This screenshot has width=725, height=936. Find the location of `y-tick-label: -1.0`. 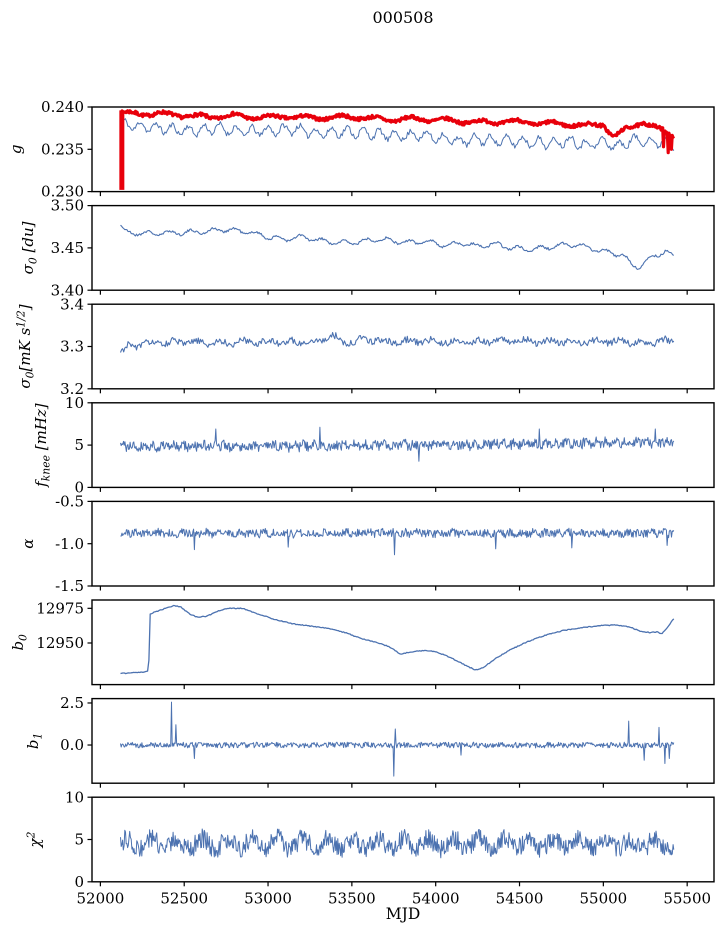

y-tick-label: -1.0 is located at coordinates (69, 544).